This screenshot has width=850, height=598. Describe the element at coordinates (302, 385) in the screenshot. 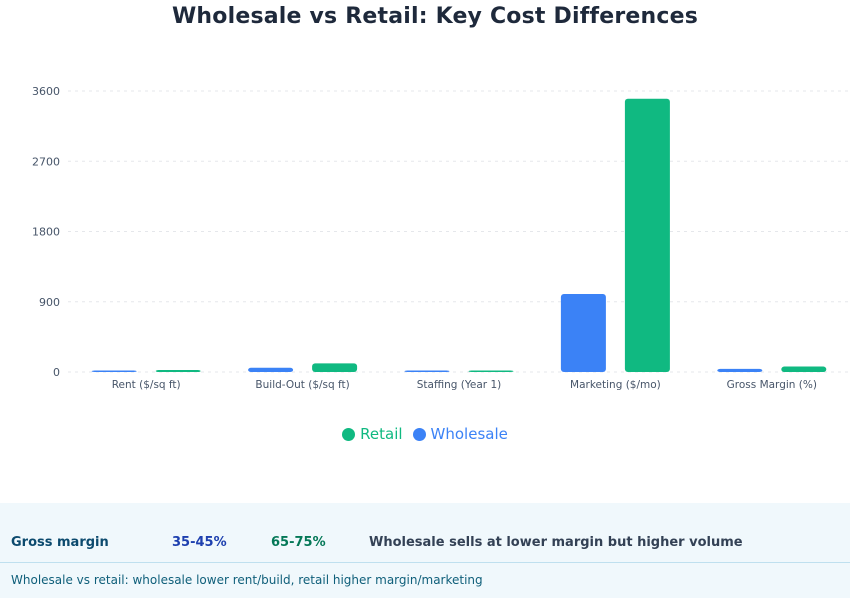

I see `x-tick-label: Build-Out ($/sq ft)` at that location.